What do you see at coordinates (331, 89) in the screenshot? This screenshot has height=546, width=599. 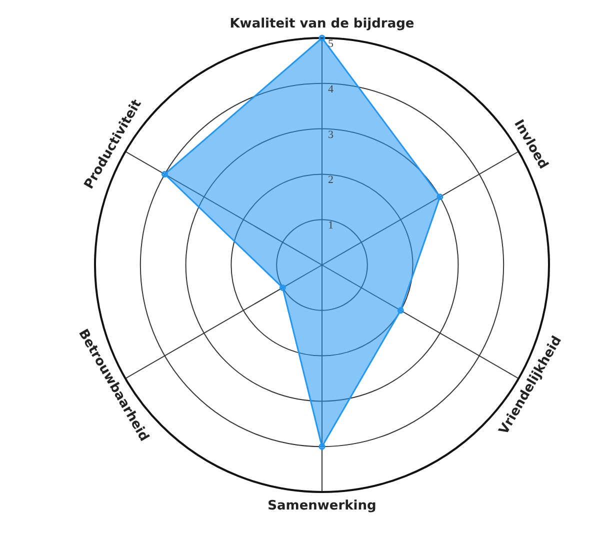 I see `y-tick-label: 4` at bounding box center [331, 89].